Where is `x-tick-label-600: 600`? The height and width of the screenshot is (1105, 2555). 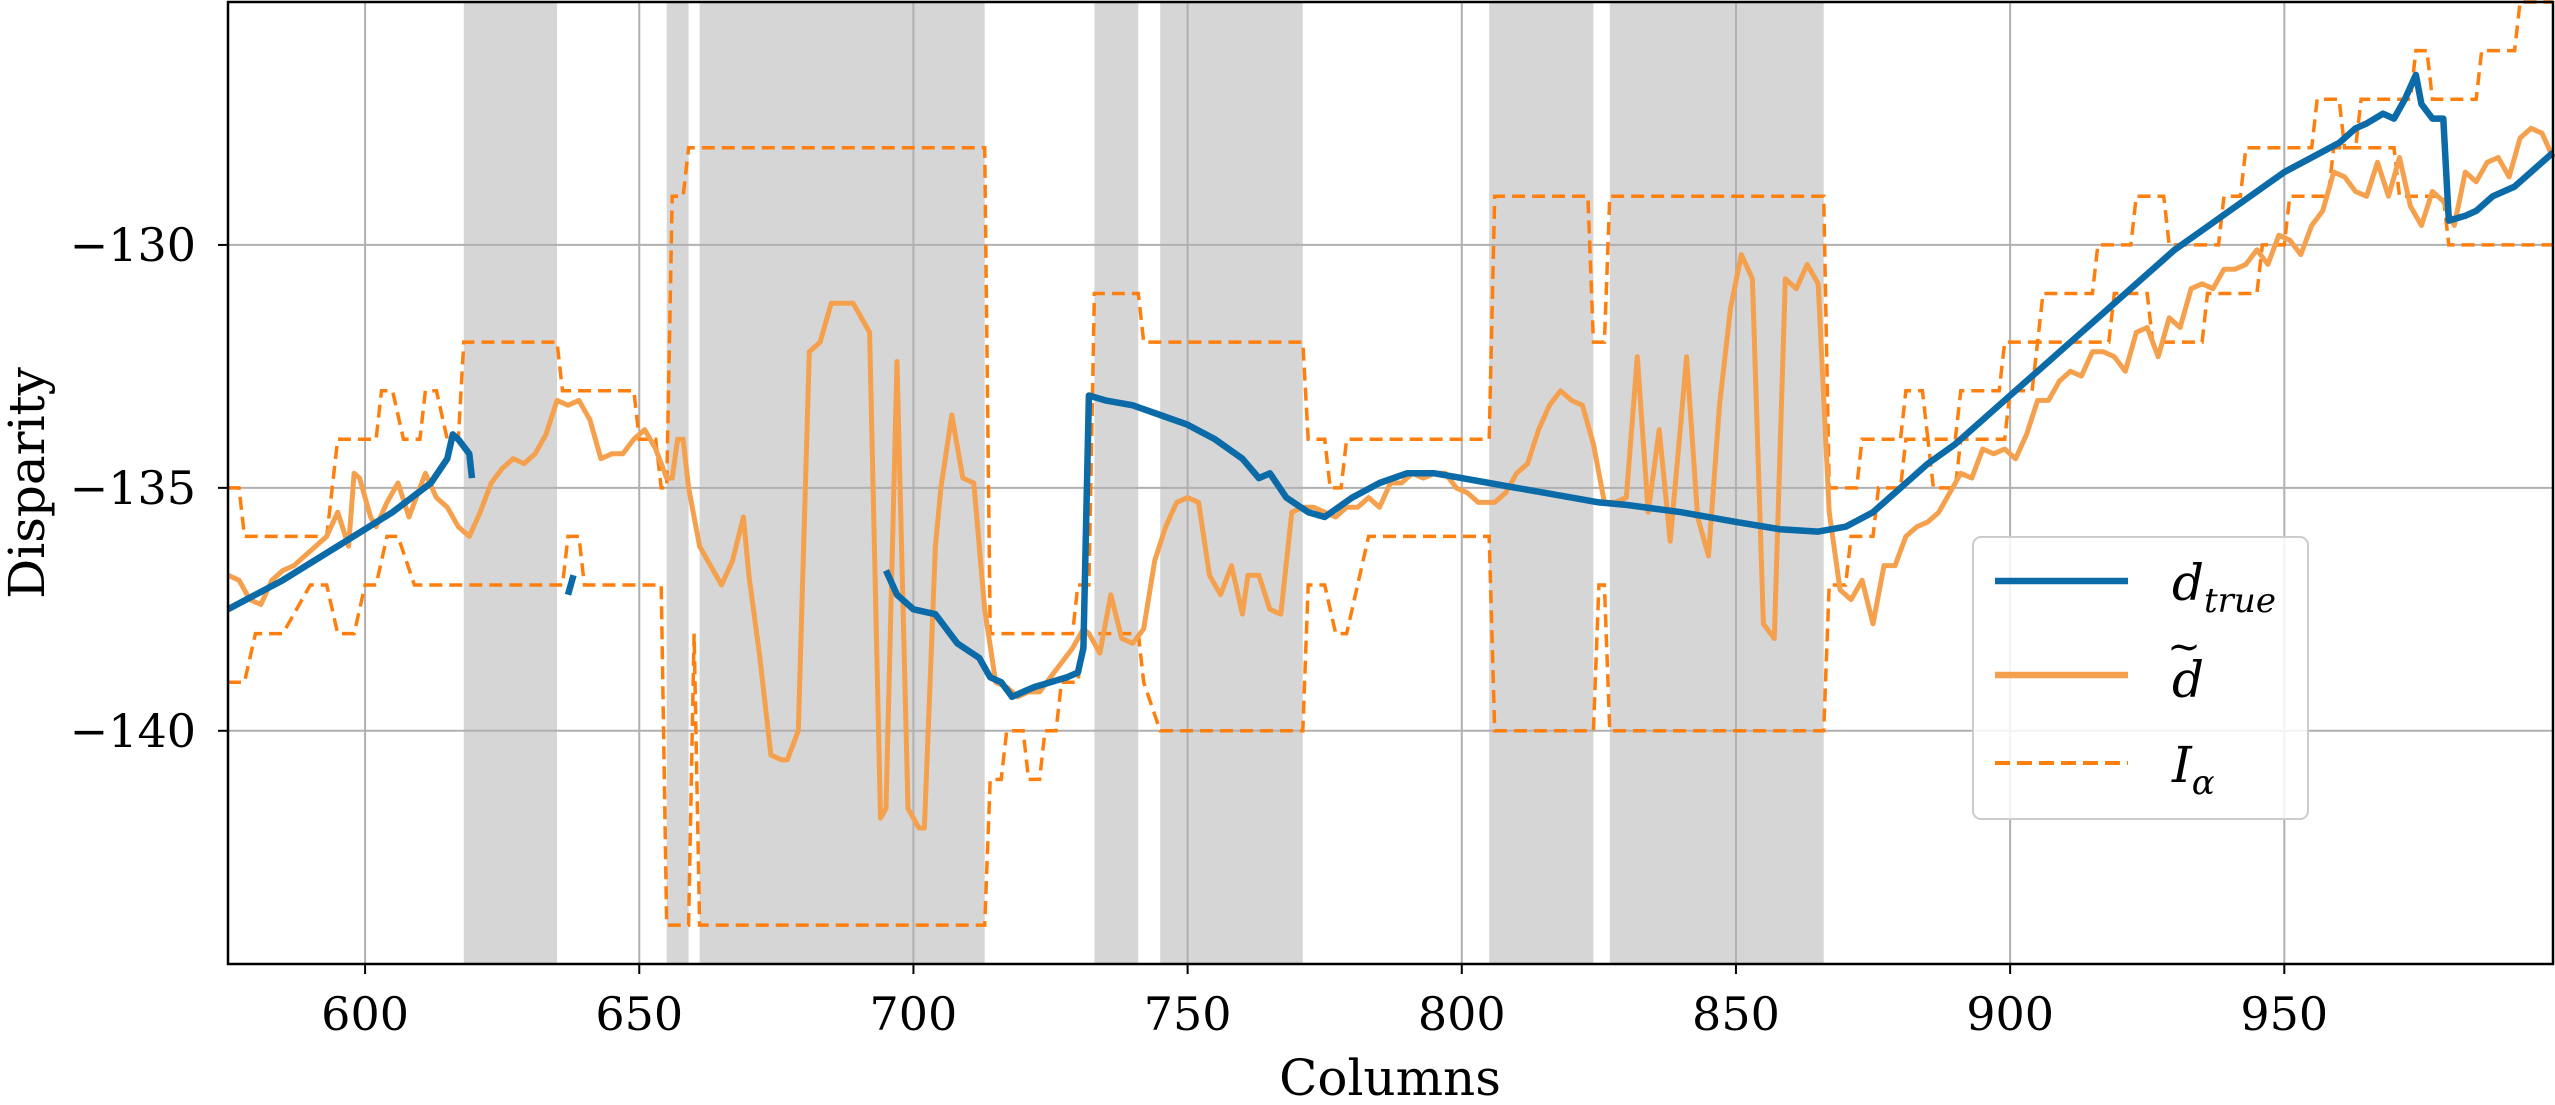
x-tick-label-600: 600 is located at coordinates (365, 1014).